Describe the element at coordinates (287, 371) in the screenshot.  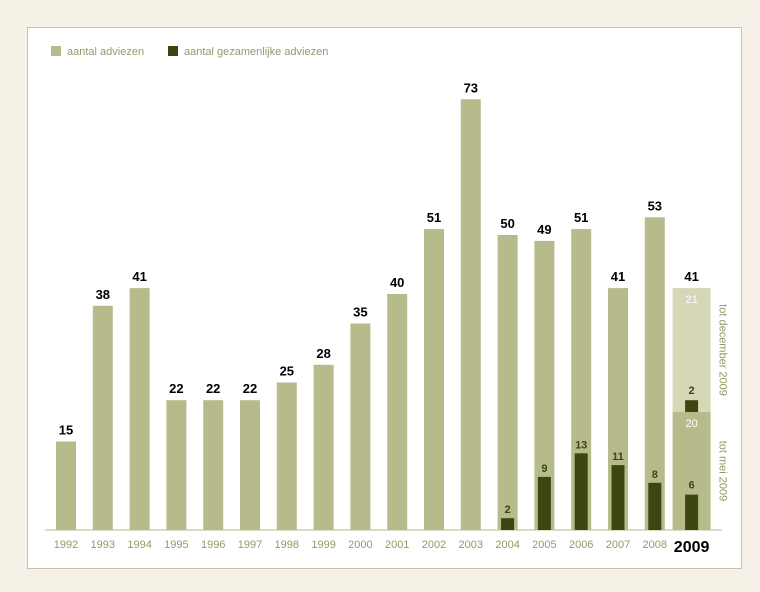
I see `value-label-1998: 25` at that location.